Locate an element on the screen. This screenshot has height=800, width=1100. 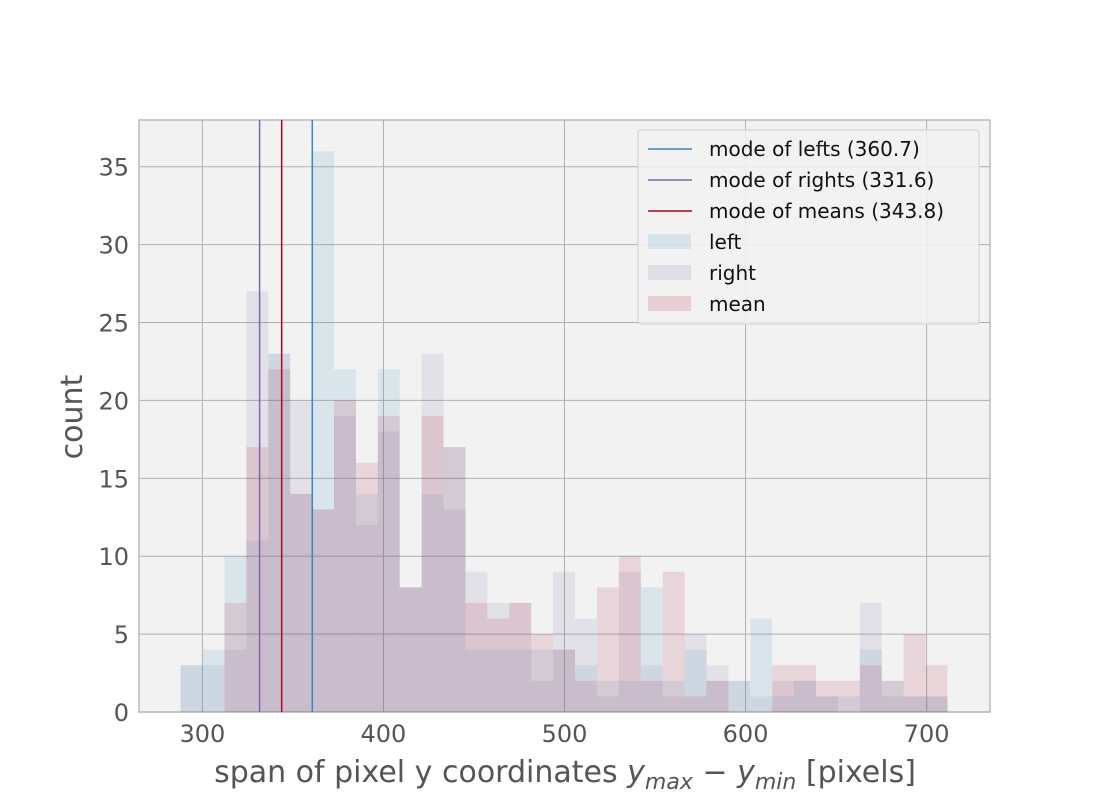
y-tick-label: 15 is located at coordinates (113, 479).